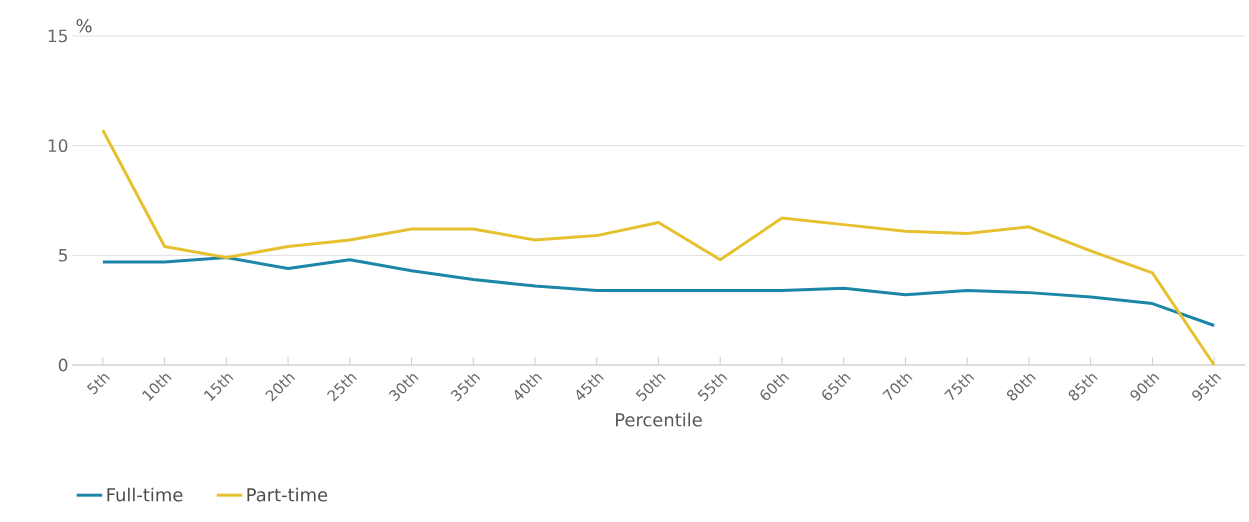 This screenshot has height=522, width=1249. What do you see at coordinates (145, 494) in the screenshot?
I see `legend-label: Full-time` at bounding box center [145, 494].